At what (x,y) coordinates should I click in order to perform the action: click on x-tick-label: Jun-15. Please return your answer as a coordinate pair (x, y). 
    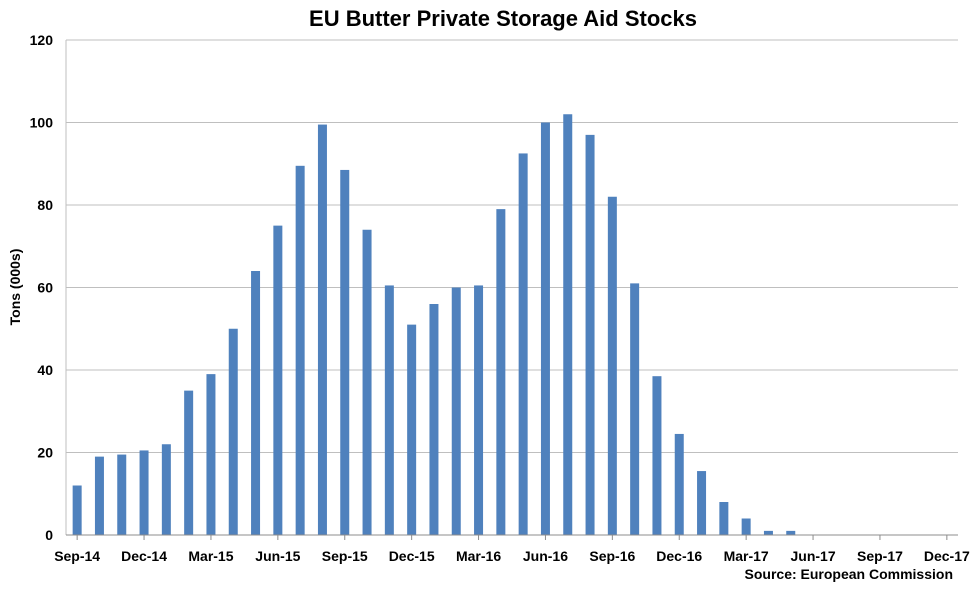
    Looking at the image, I should click on (277, 556).